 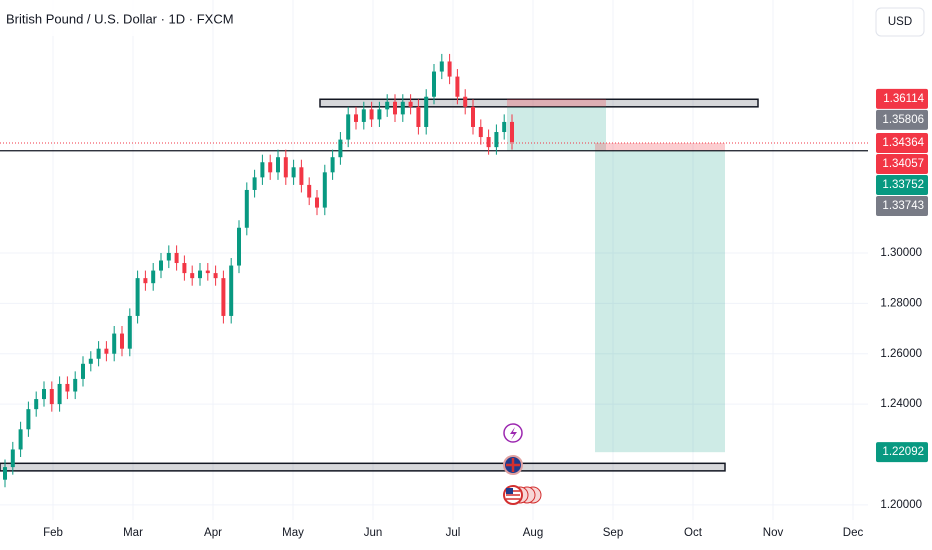 What do you see at coordinates (901, 404) in the screenshot?
I see `y-tick-label: 1.24000` at bounding box center [901, 404].